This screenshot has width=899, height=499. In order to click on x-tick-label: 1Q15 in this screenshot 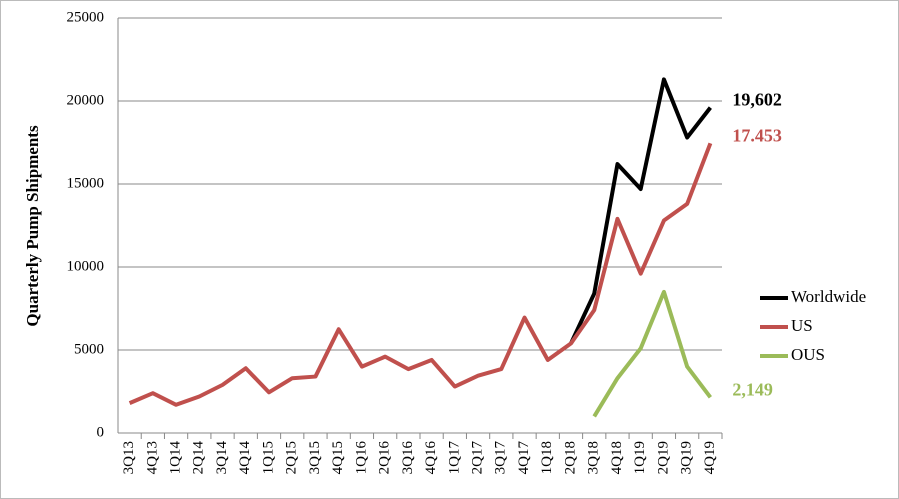, I will do `click(268, 457)`.